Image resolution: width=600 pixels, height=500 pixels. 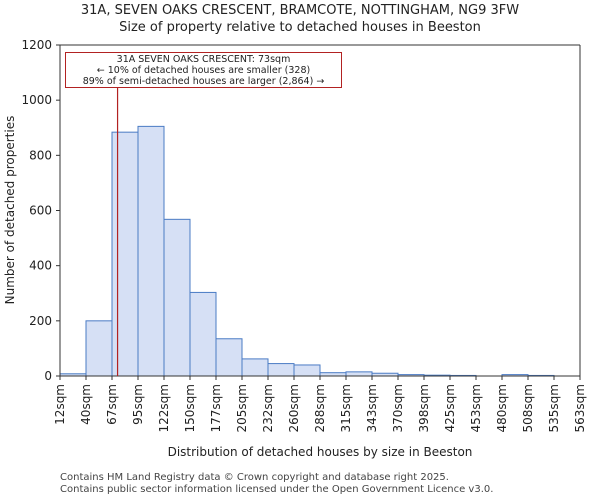 I want to click on x-tick-label-122sqm: 122sqm, so click(x=164, y=408).